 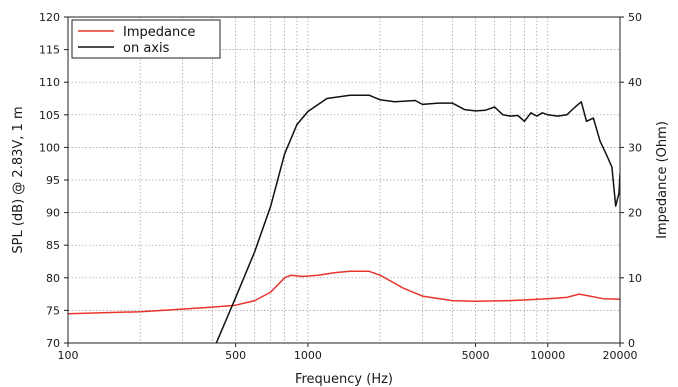 I want to click on x-tick-label: 1000, so click(x=308, y=355).